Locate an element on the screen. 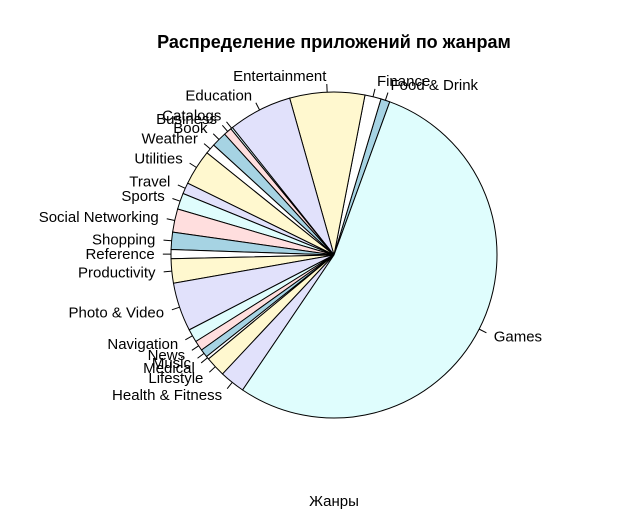 The height and width of the screenshot is (530, 632). pie-label: Medical is located at coordinates (169, 368).